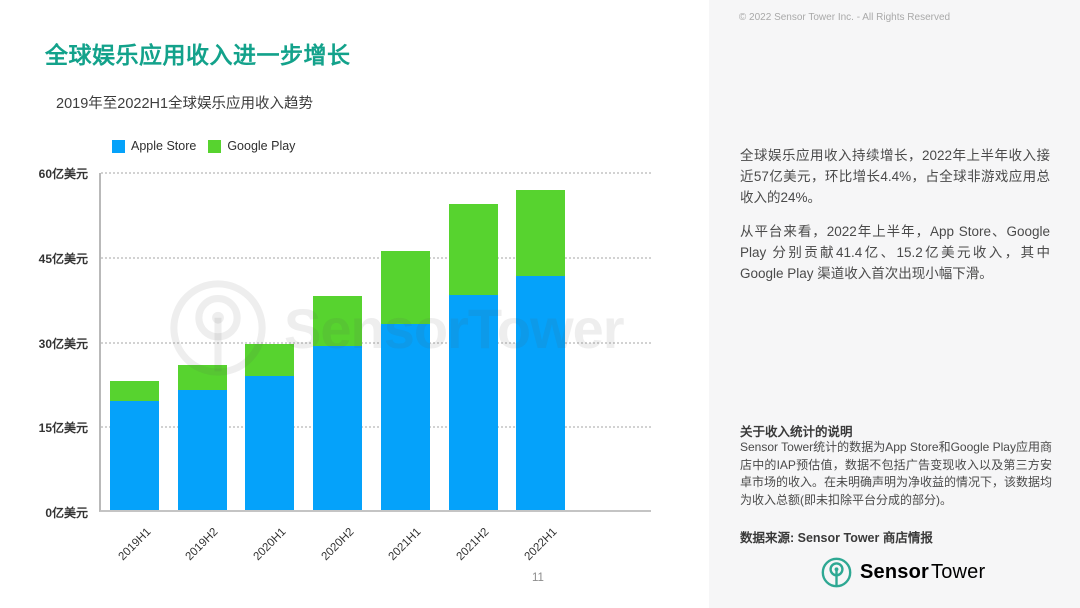 Image resolution: width=1080 pixels, height=608 pixels. What do you see at coordinates (958, 572) in the screenshot?
I see `logo-word-tower: Tower` at bounding box center [958, 572].